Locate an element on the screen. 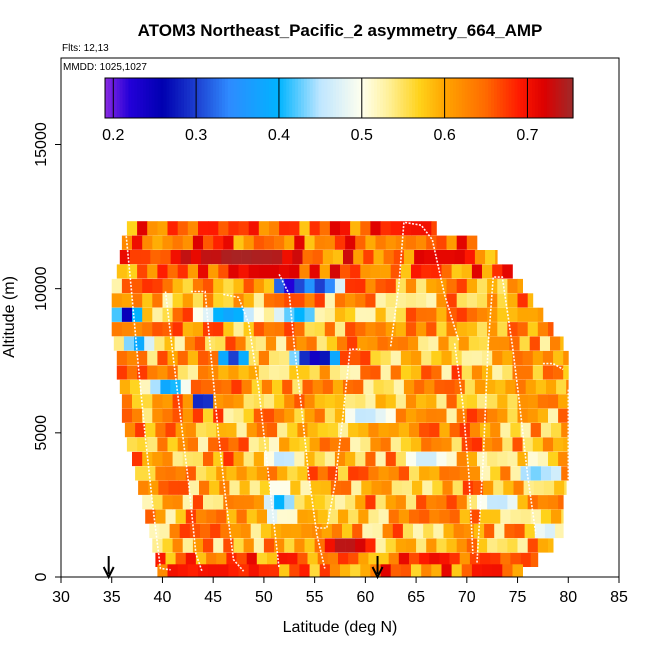 This screenshot has height=650, width=650. x-tick-label: 65 is located at coordinates (416, 597).